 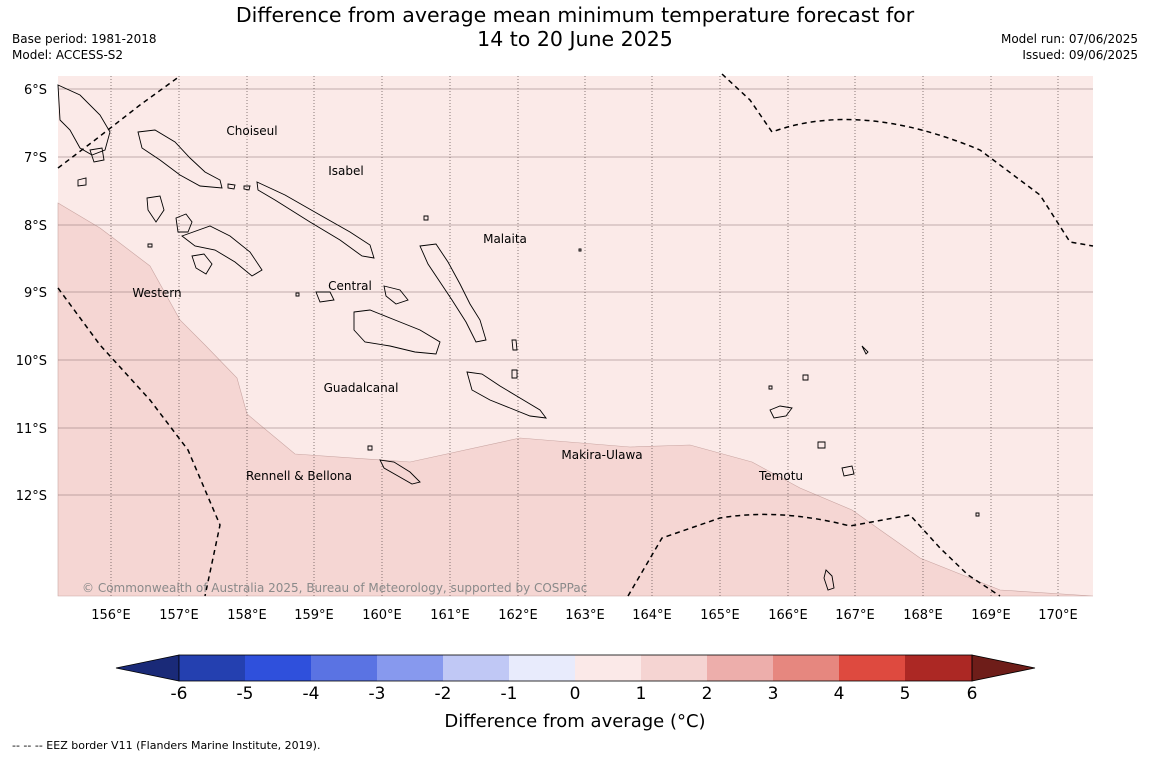 I want to click on label-malaita: Malaita, so click(x=505, y=239).